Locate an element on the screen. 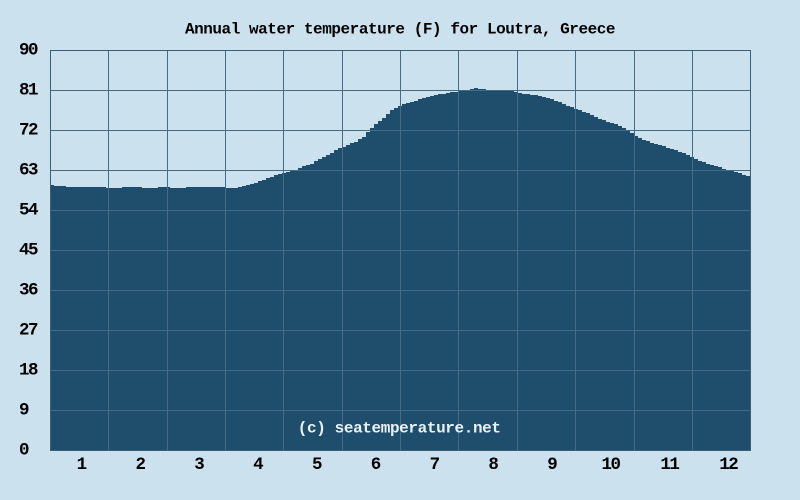 This screenshot has height=500, width=800. svg-text: 12 is located at coordinates (728, 465).